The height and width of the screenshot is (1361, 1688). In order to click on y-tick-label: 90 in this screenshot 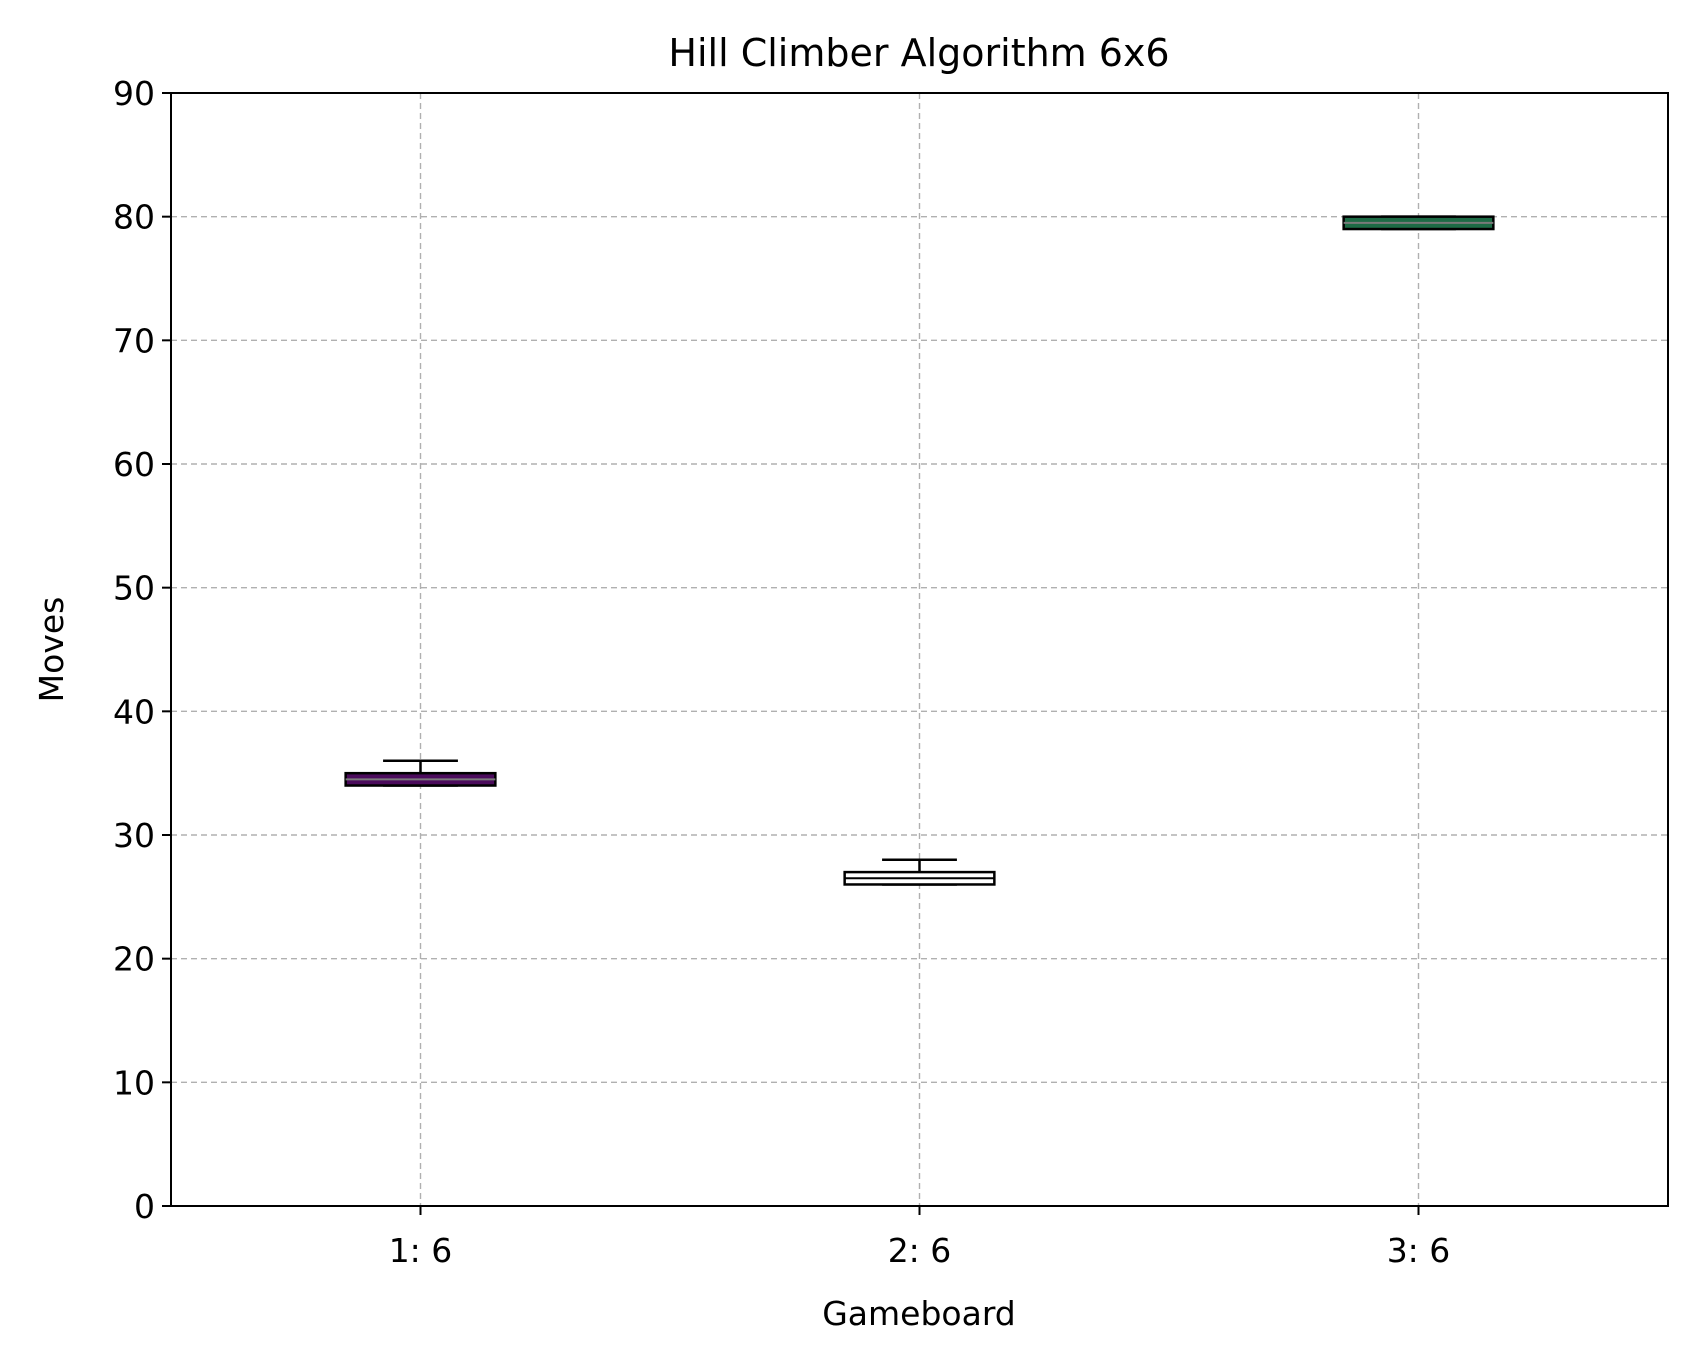, I will do `click(134, 93)`.